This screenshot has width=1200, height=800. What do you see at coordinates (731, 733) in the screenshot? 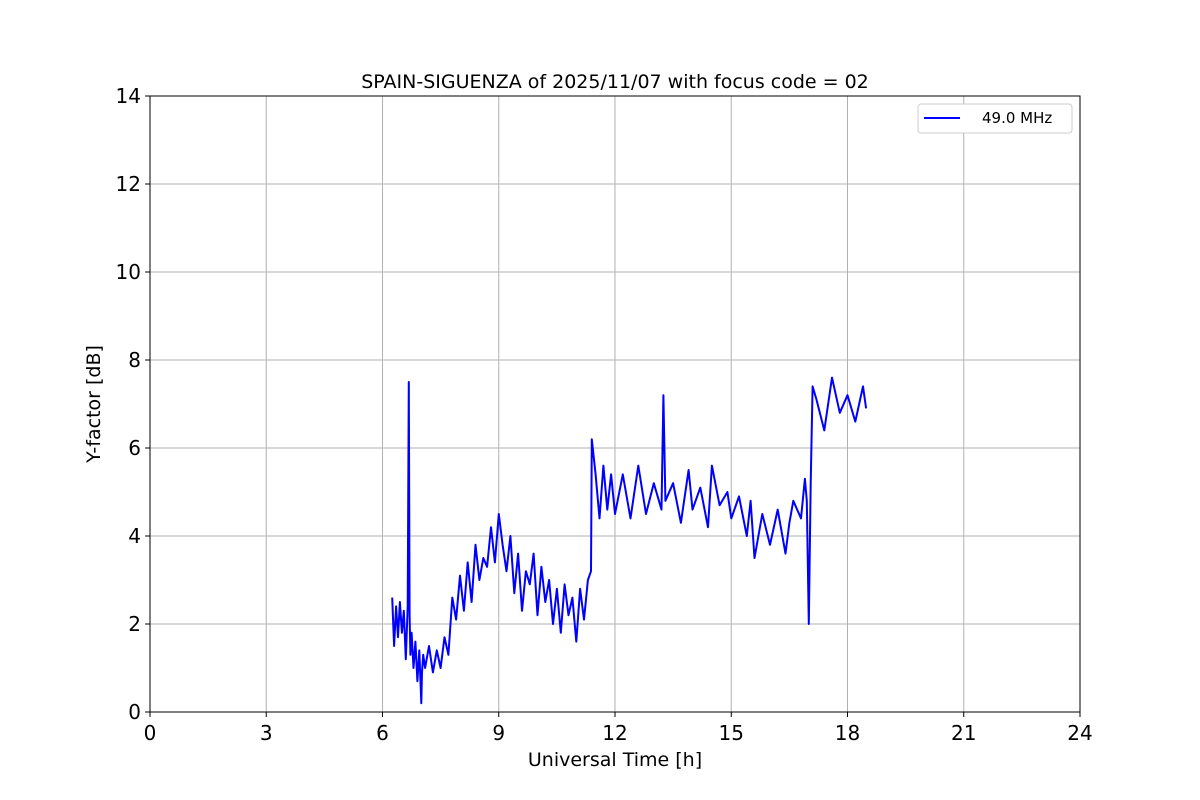
I see `x-tick-label: 15` at bounding box center [731, 733].